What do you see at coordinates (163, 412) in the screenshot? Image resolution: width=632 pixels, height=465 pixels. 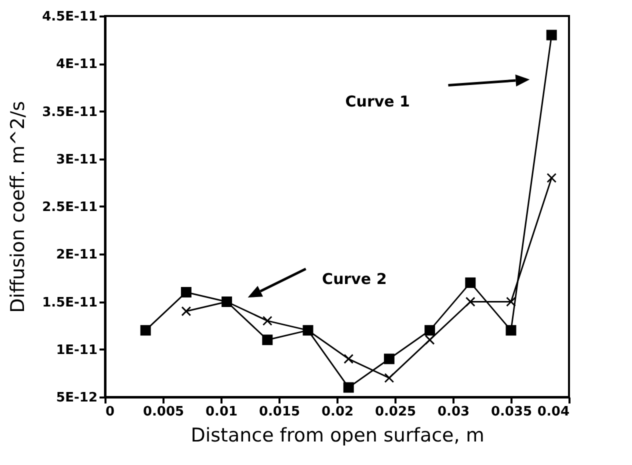 I see `x-tick-label: 0.005` at bounding box center [163, 412].